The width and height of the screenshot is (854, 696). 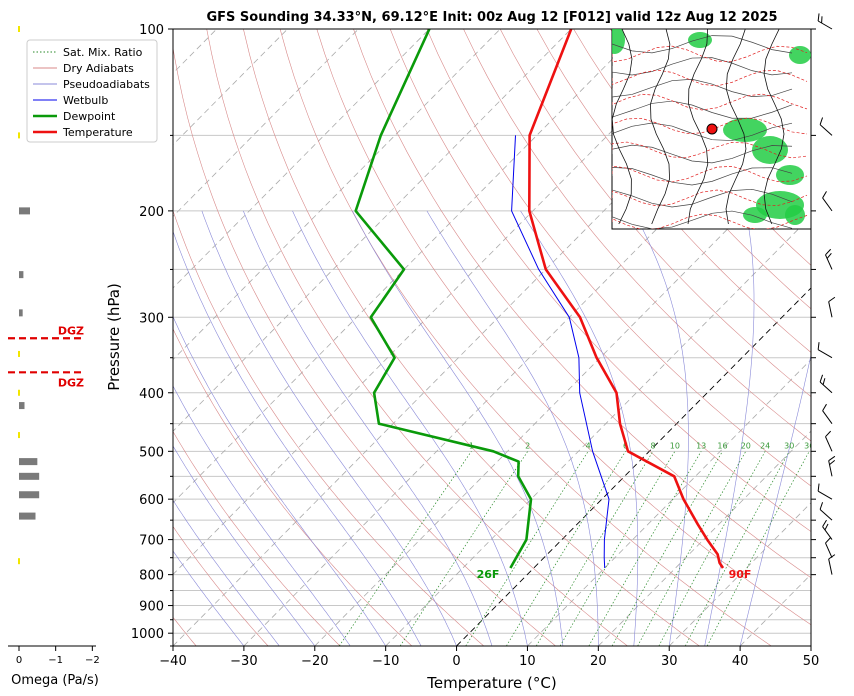 What do you see at coordinates (151, 607) in the screenshot?
I see `y-tick-label: 900` at bounding box center [151, 607].